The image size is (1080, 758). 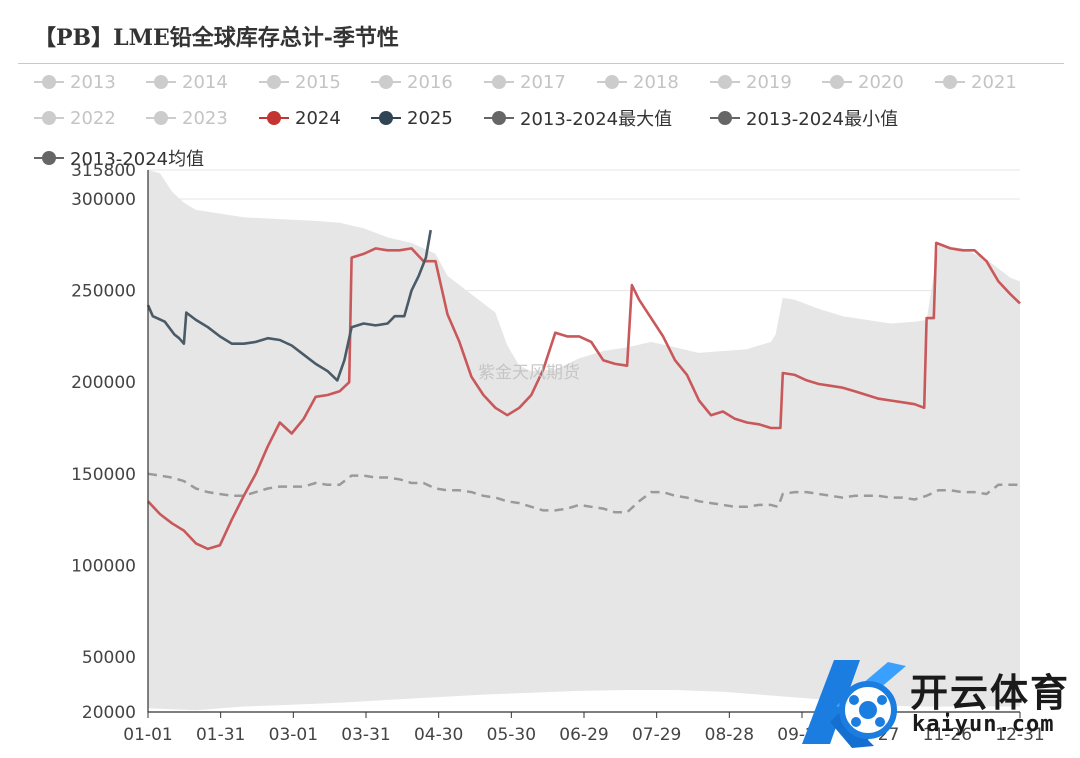 I want to click on legend-item: 2023, so click(x=187, y=118).